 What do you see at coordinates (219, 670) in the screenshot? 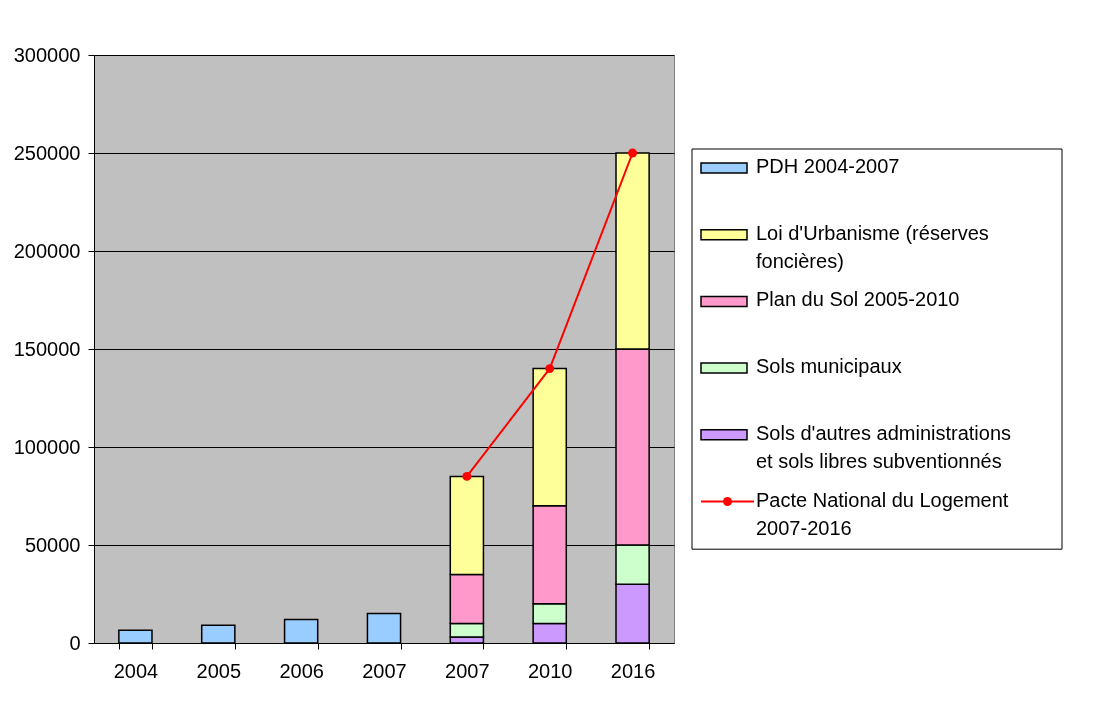
I see `x-tick-label: 2005` at bounding box center [219, 670].